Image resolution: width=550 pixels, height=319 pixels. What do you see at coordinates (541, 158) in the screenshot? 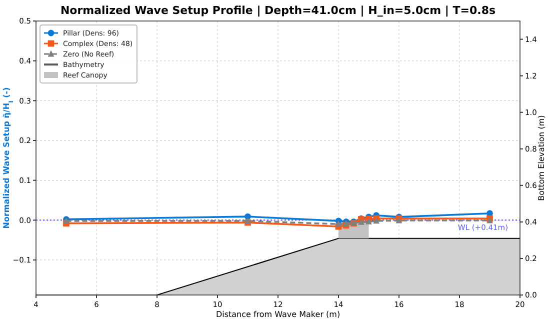
I see `y2-axis-title: Bottom Elevation (m)` at bounding box center [541, 158].